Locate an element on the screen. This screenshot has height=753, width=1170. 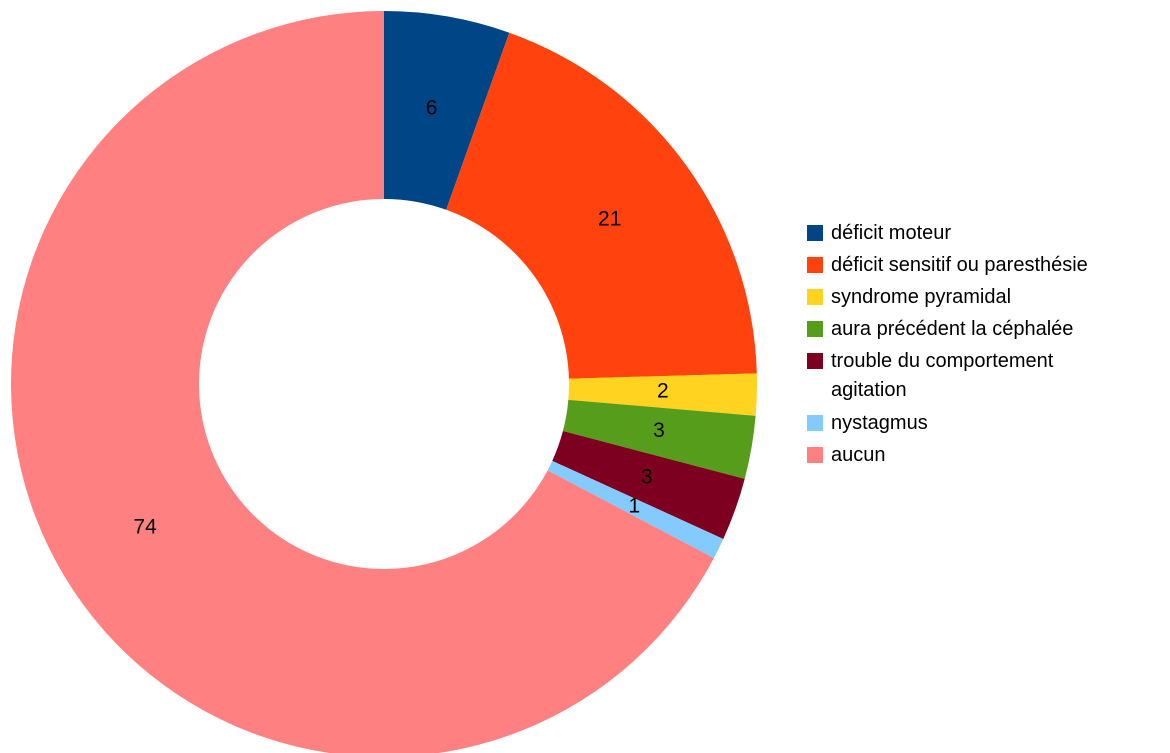
legend-label: syndrome pyramidal is located at coordinates (921, 297).